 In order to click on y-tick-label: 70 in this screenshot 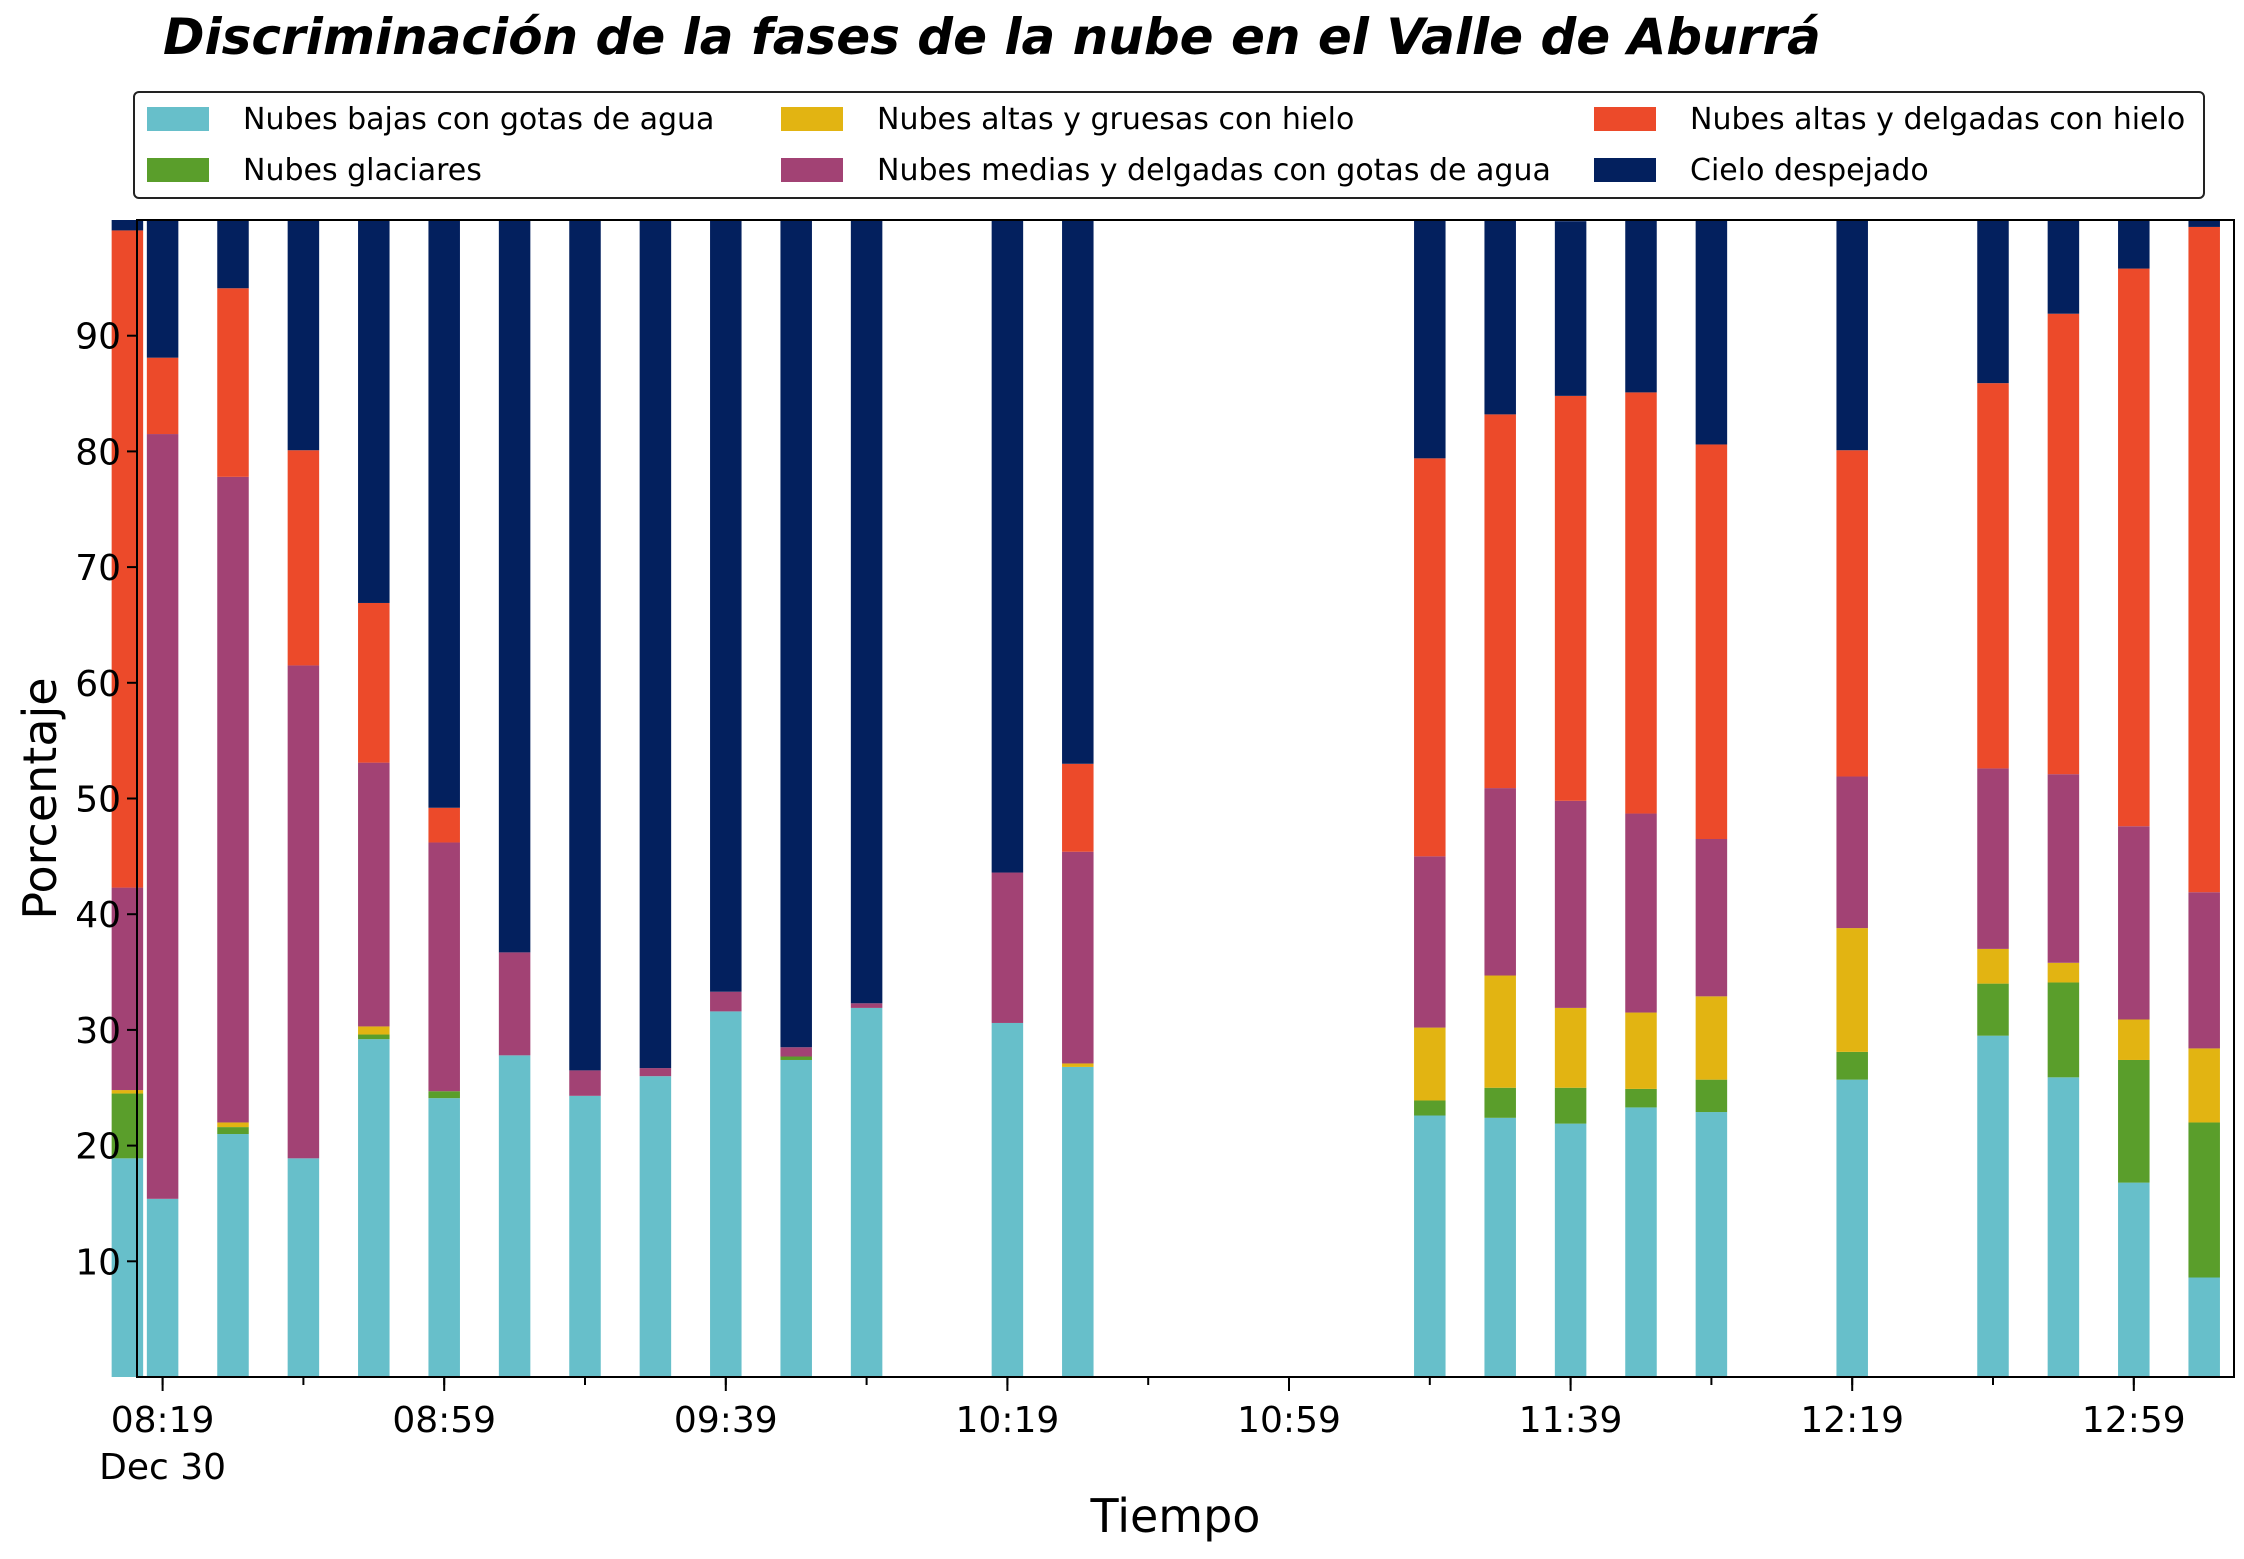, I will do `click(98, 568)`.